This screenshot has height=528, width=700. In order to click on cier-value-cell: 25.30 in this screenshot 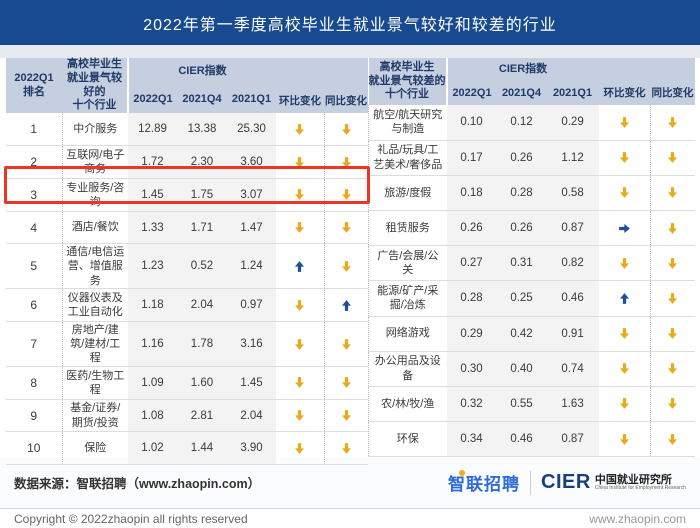, I will do `click(252, 129)`.